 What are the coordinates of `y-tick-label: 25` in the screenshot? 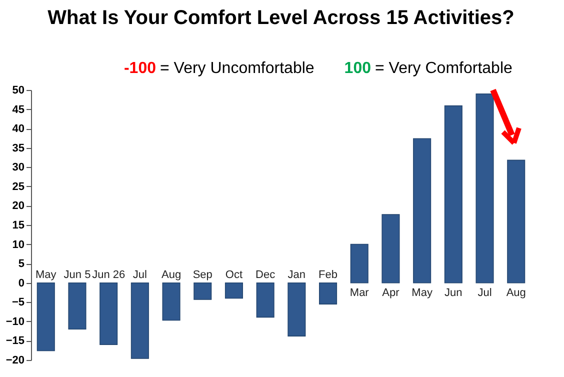 It's located at (18, 186).